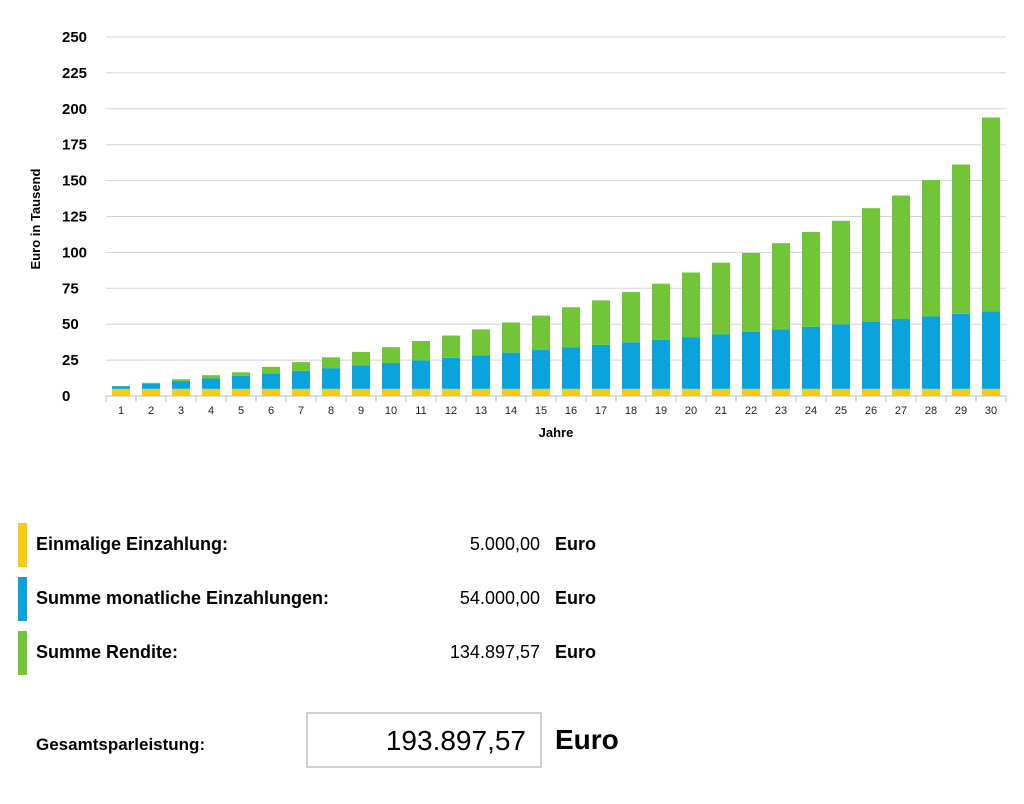 Image resolution: width=1024 pixels, height=804 pixels. I want to click on x-tick-label: 30, so click(991, 411).